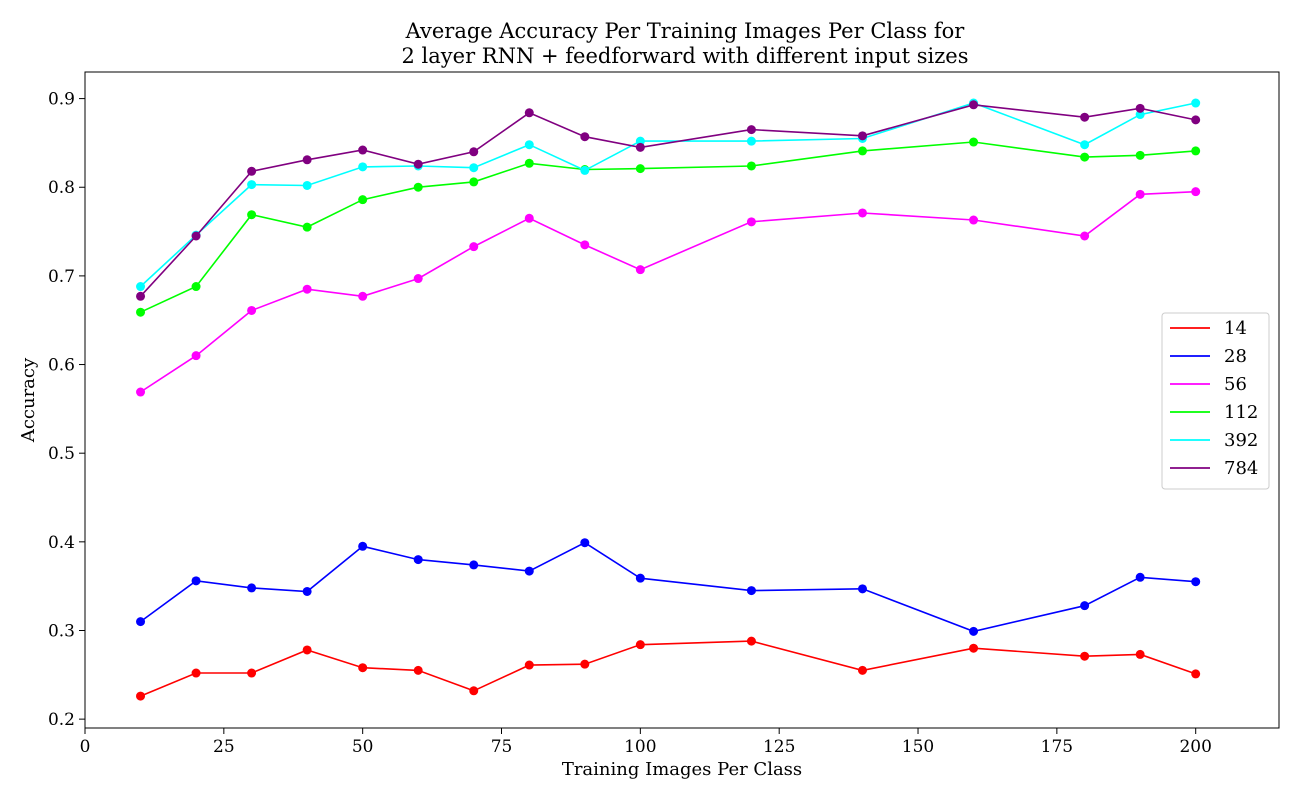  What do you see at coordinates (61, 631) in the screenshot?
I see `y-tick-label: 0.3` at bounding box center [61, 631].